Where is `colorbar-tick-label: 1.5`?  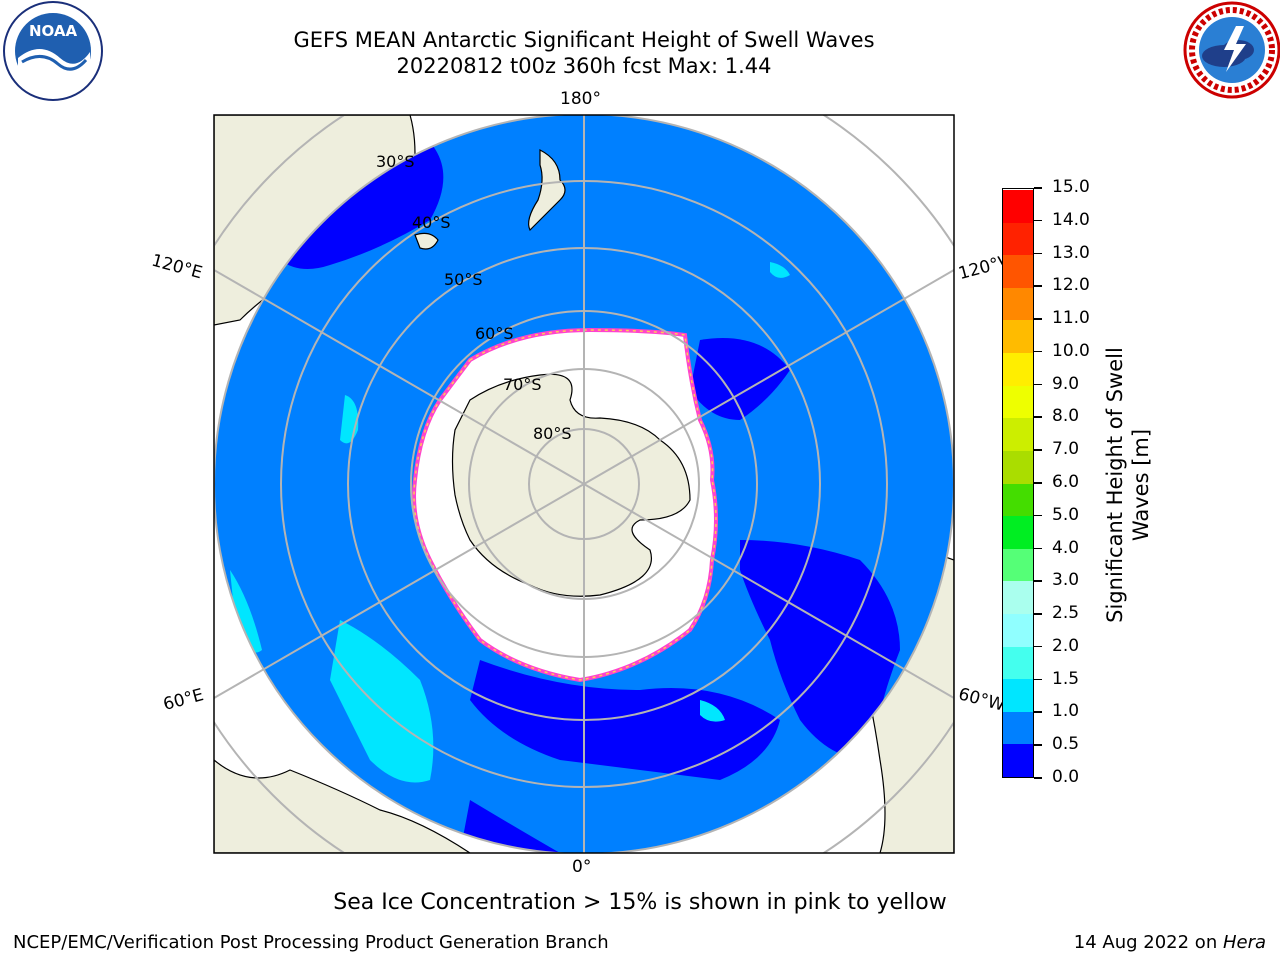 colorbar-tick-label: 1.5 is located at coordinates (1066, 678).